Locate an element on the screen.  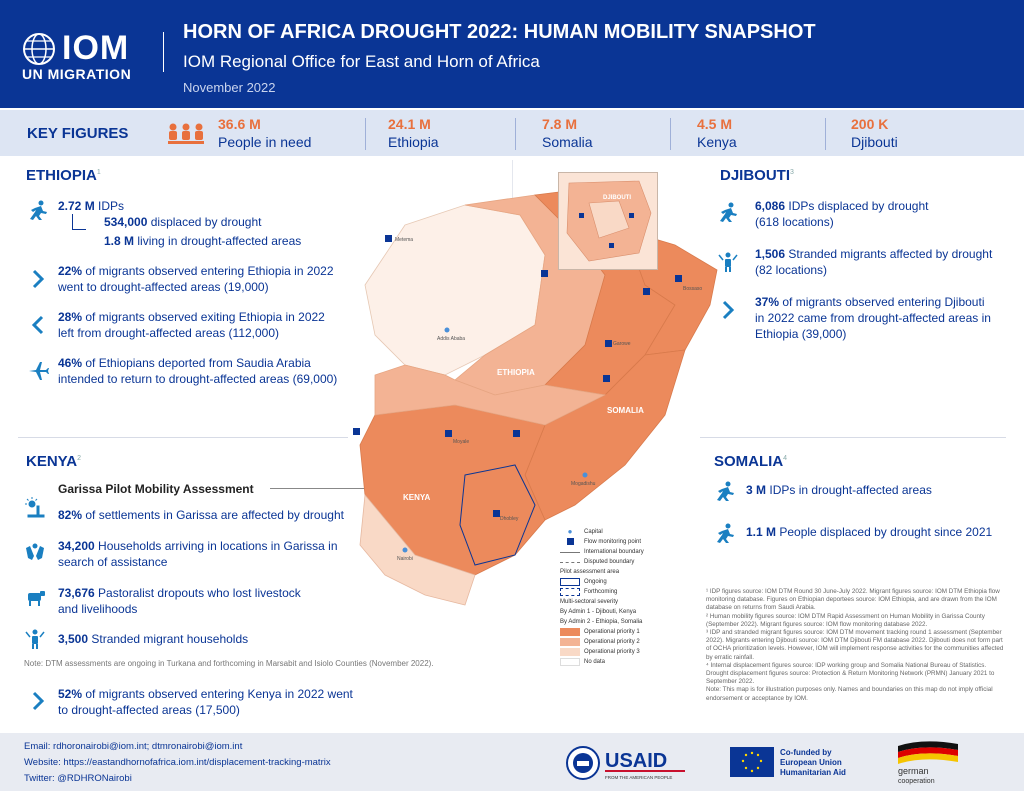
ongoing-swatch is located at coordinates (570, 582).